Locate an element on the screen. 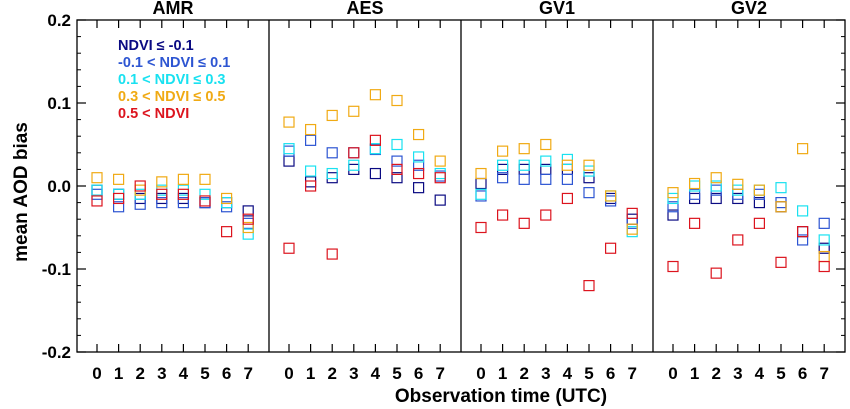  y-tick-label: 0.0 is located at coordinates (59, 186).